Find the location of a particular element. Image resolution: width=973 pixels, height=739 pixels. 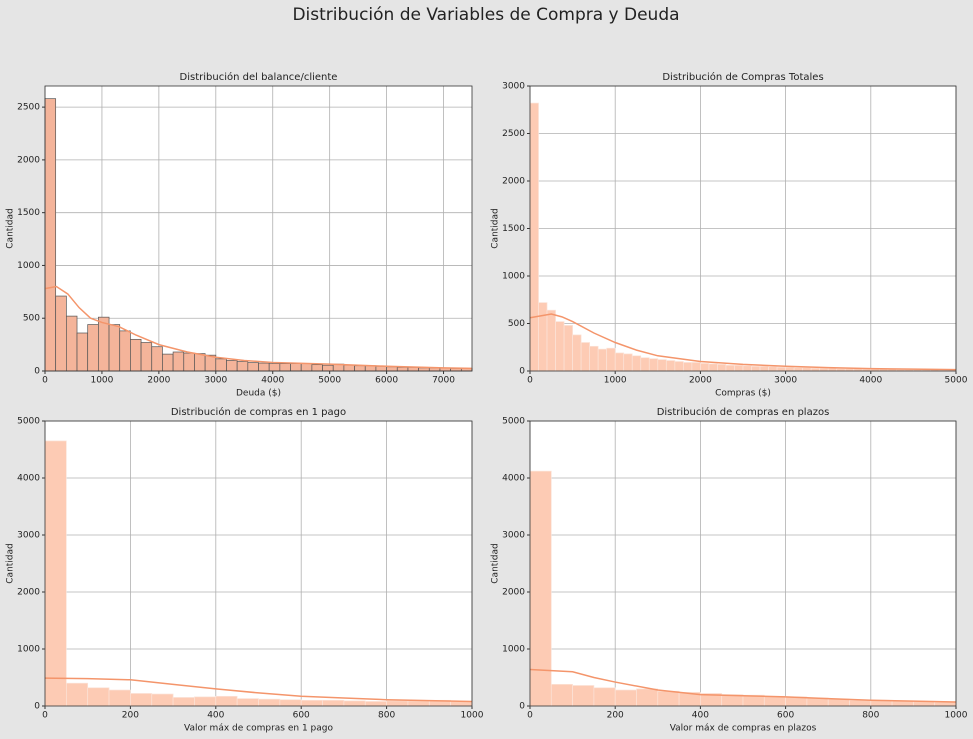

x-tick-label: 7000 is located at coordinates (443, 381).